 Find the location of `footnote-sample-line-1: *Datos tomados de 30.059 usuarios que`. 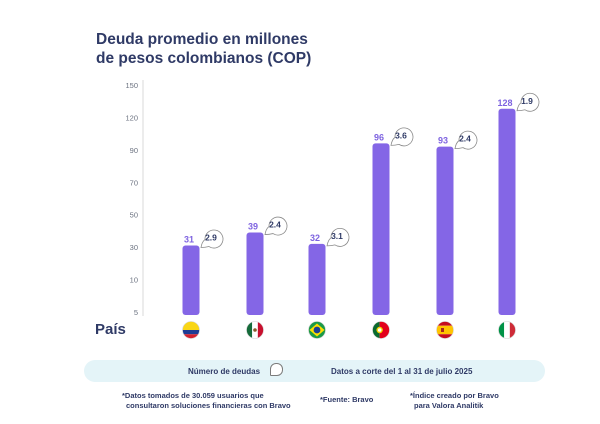

footnote-sample-line-1: *Datos tomados de 30.059 usuarios que is located at coordinates (193, 395).